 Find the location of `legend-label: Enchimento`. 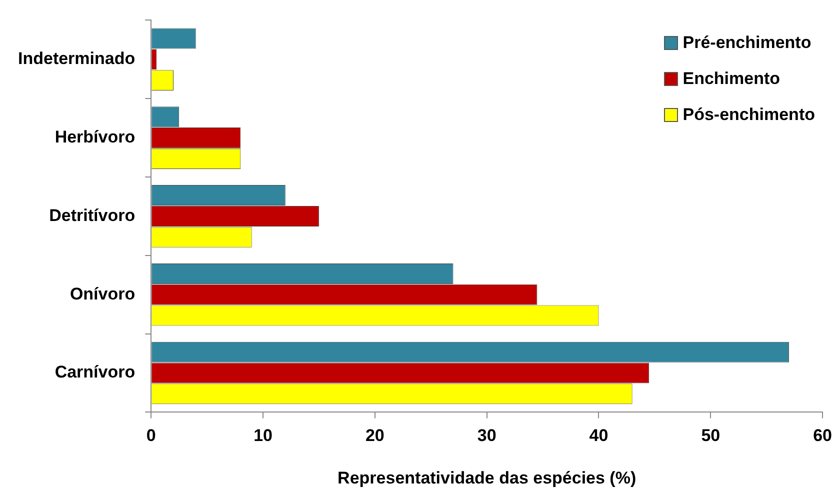

legend-label: Enchimento is located at coordinates (731, 79).